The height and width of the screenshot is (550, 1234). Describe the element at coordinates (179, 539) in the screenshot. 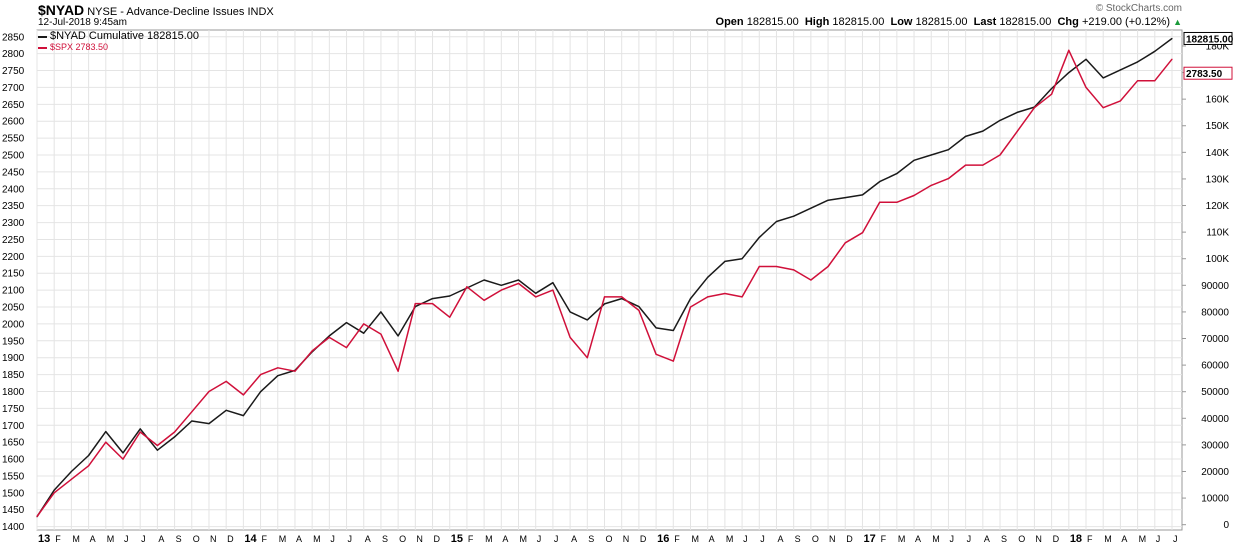

I see `x-tick-label: S` at that location.